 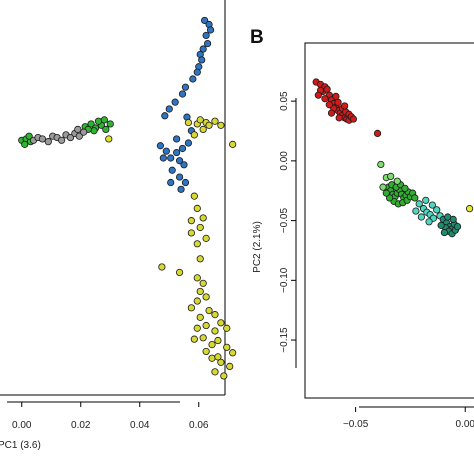 What do you see at coordinates (284, 161) in the screenshot?
I see `y-tick-label: 0.00` at bounding box center [284, 161].